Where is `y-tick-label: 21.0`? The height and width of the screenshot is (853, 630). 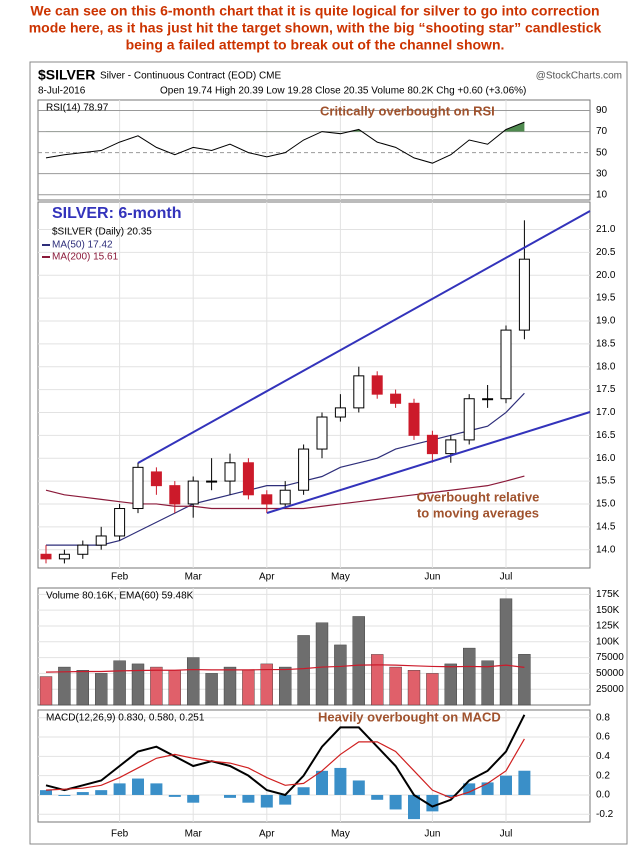
y-tick-label: 21.0 is located at coordinates (606, 229).